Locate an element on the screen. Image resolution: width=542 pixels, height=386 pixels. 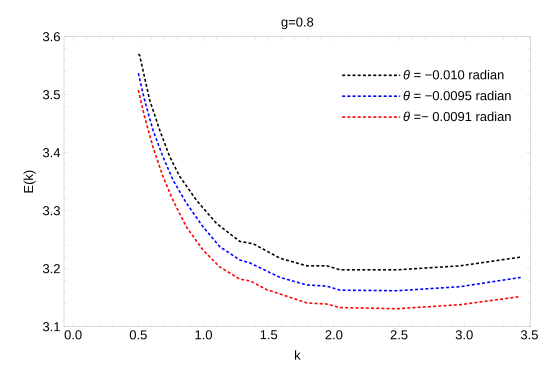
y-tick-label: 3.5 is located at coordinates (51, 95).